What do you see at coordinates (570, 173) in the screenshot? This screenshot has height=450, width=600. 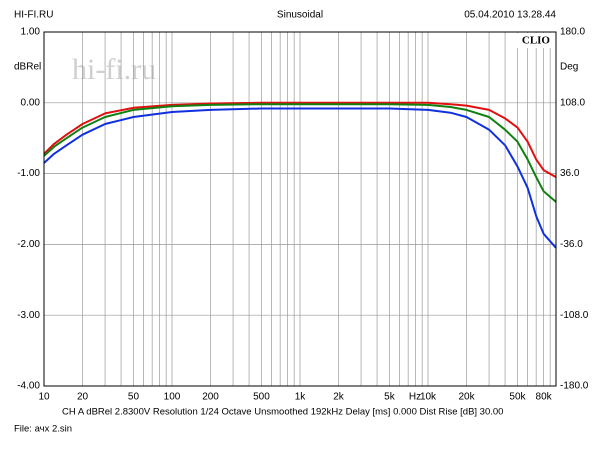 I see `y2-tick-label: 36.0` at bounding box center [570, 173].